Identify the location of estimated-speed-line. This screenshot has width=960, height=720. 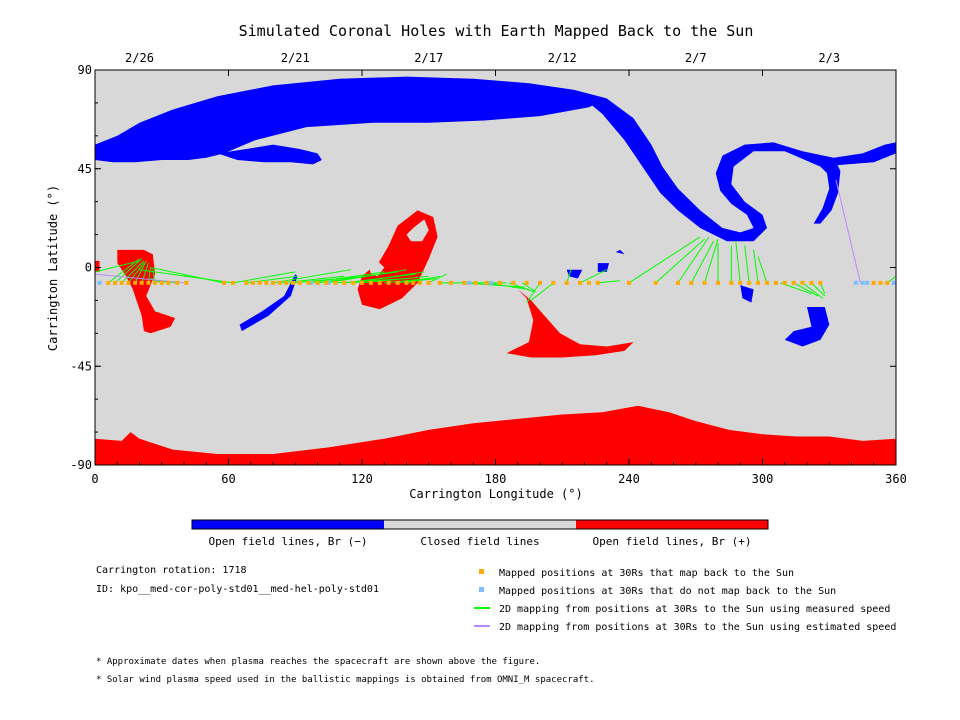
(848, 231).